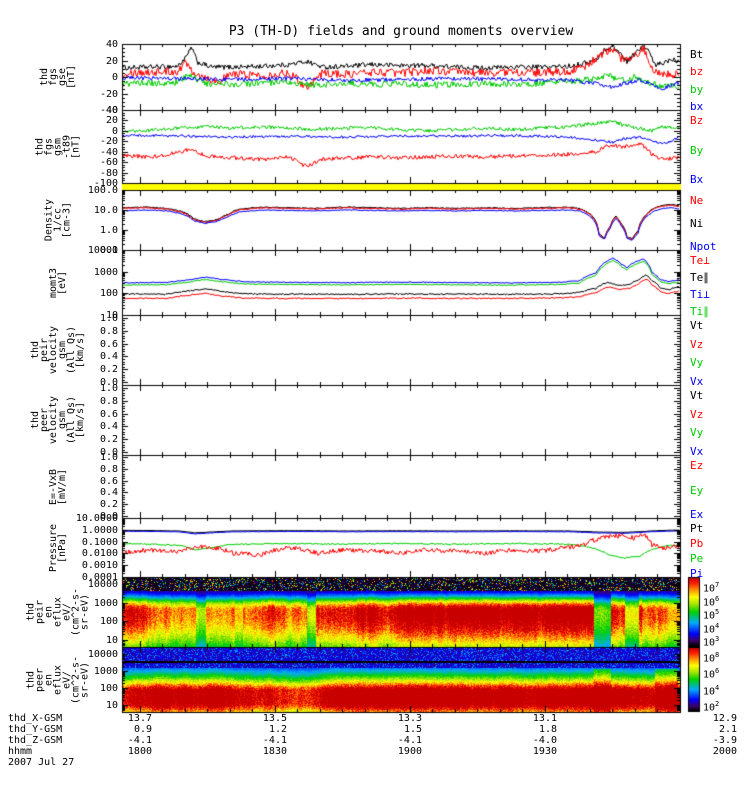 This screenshot has width=750, height=800. What do you see at coordinates (58, 350) in the screenshot?
I see `y-axis-label-peir-velocity: thd peir velocity gsm (All Qs) [km/s]` at bounding box center [58, 350].